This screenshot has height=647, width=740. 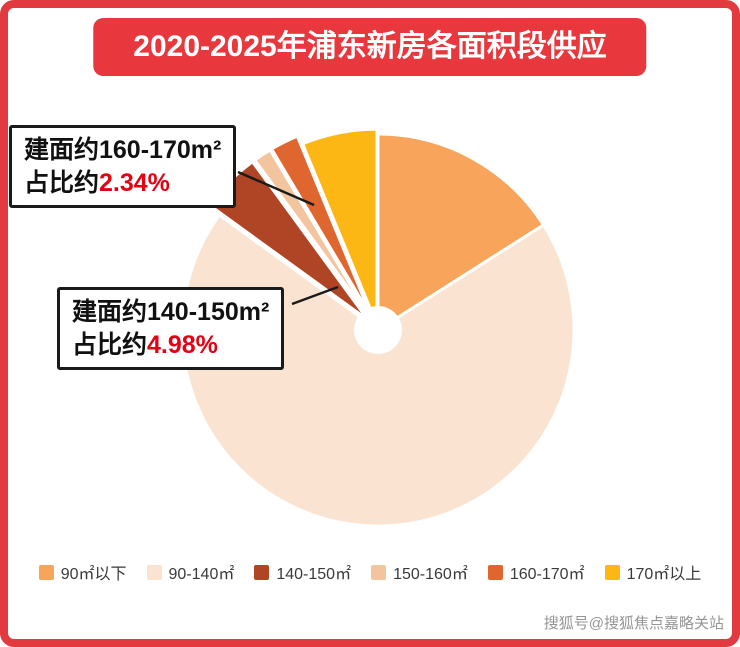 I want to click on legend-item: 150-160㎡, so click(x=419, y=572).